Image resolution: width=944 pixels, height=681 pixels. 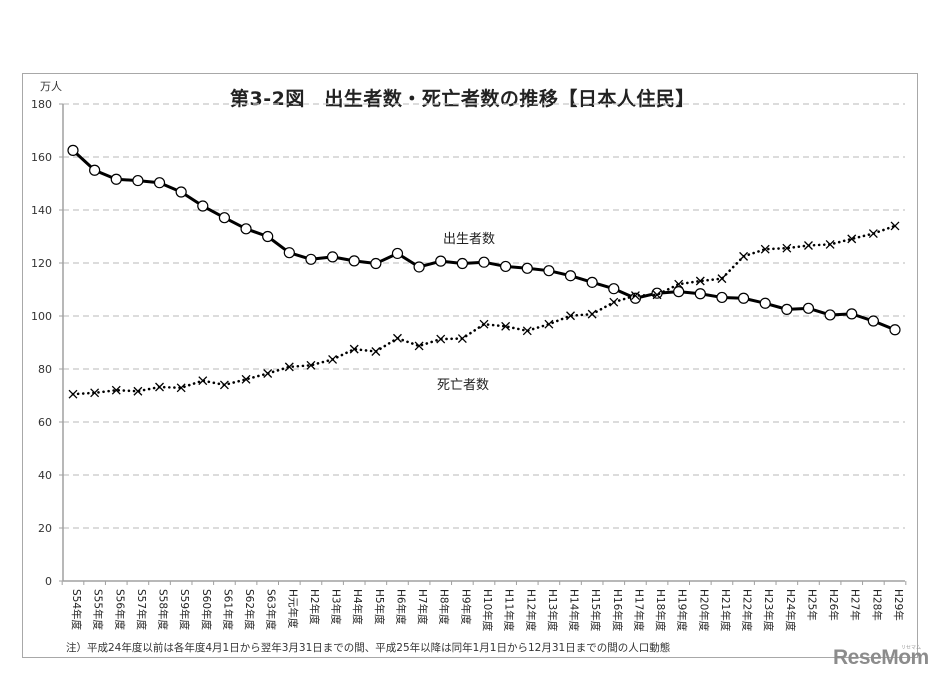 What do you see at coordinates (444, 607) in the screenshot?
I see `x-tick-label: H8年度` at bounding box center [444, 607].